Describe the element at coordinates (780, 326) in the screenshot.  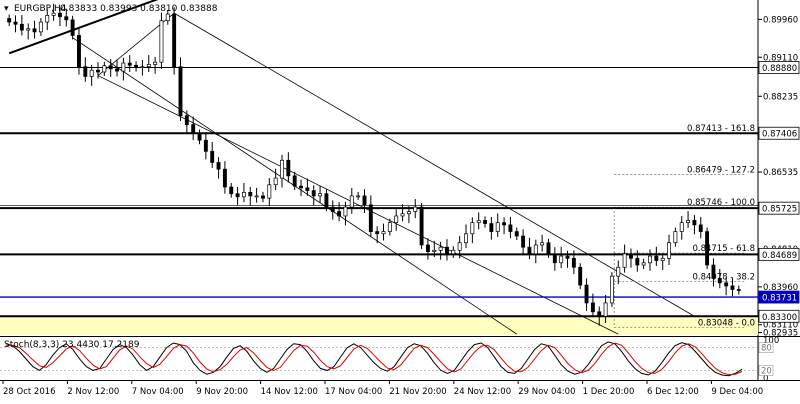
I see `price-tick-label: 0.83110` at that location.